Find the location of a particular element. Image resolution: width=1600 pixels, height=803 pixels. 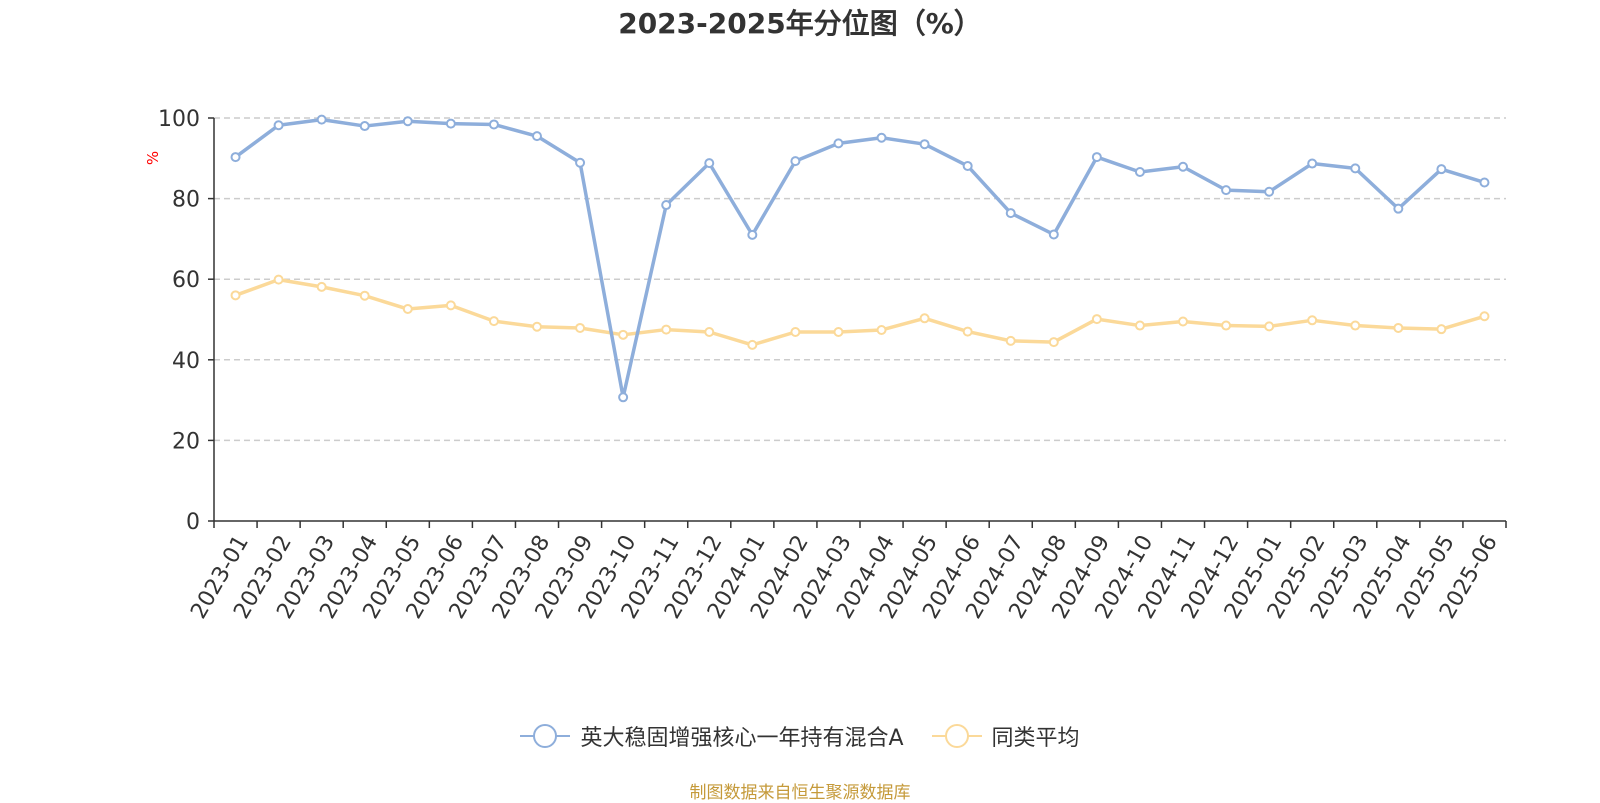

legend-label-series-2: 同类平均 is located at coordinates (1035, 738).